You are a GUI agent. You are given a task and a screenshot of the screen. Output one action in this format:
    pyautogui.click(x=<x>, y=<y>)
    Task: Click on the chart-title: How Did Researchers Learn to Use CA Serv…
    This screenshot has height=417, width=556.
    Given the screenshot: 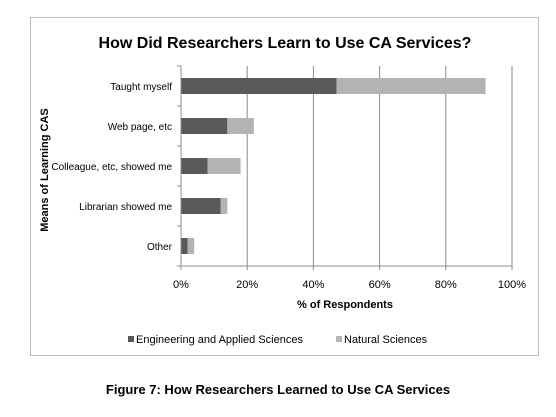 What is the action you would take?
    pyautogui.click(x=285, y=43)
    